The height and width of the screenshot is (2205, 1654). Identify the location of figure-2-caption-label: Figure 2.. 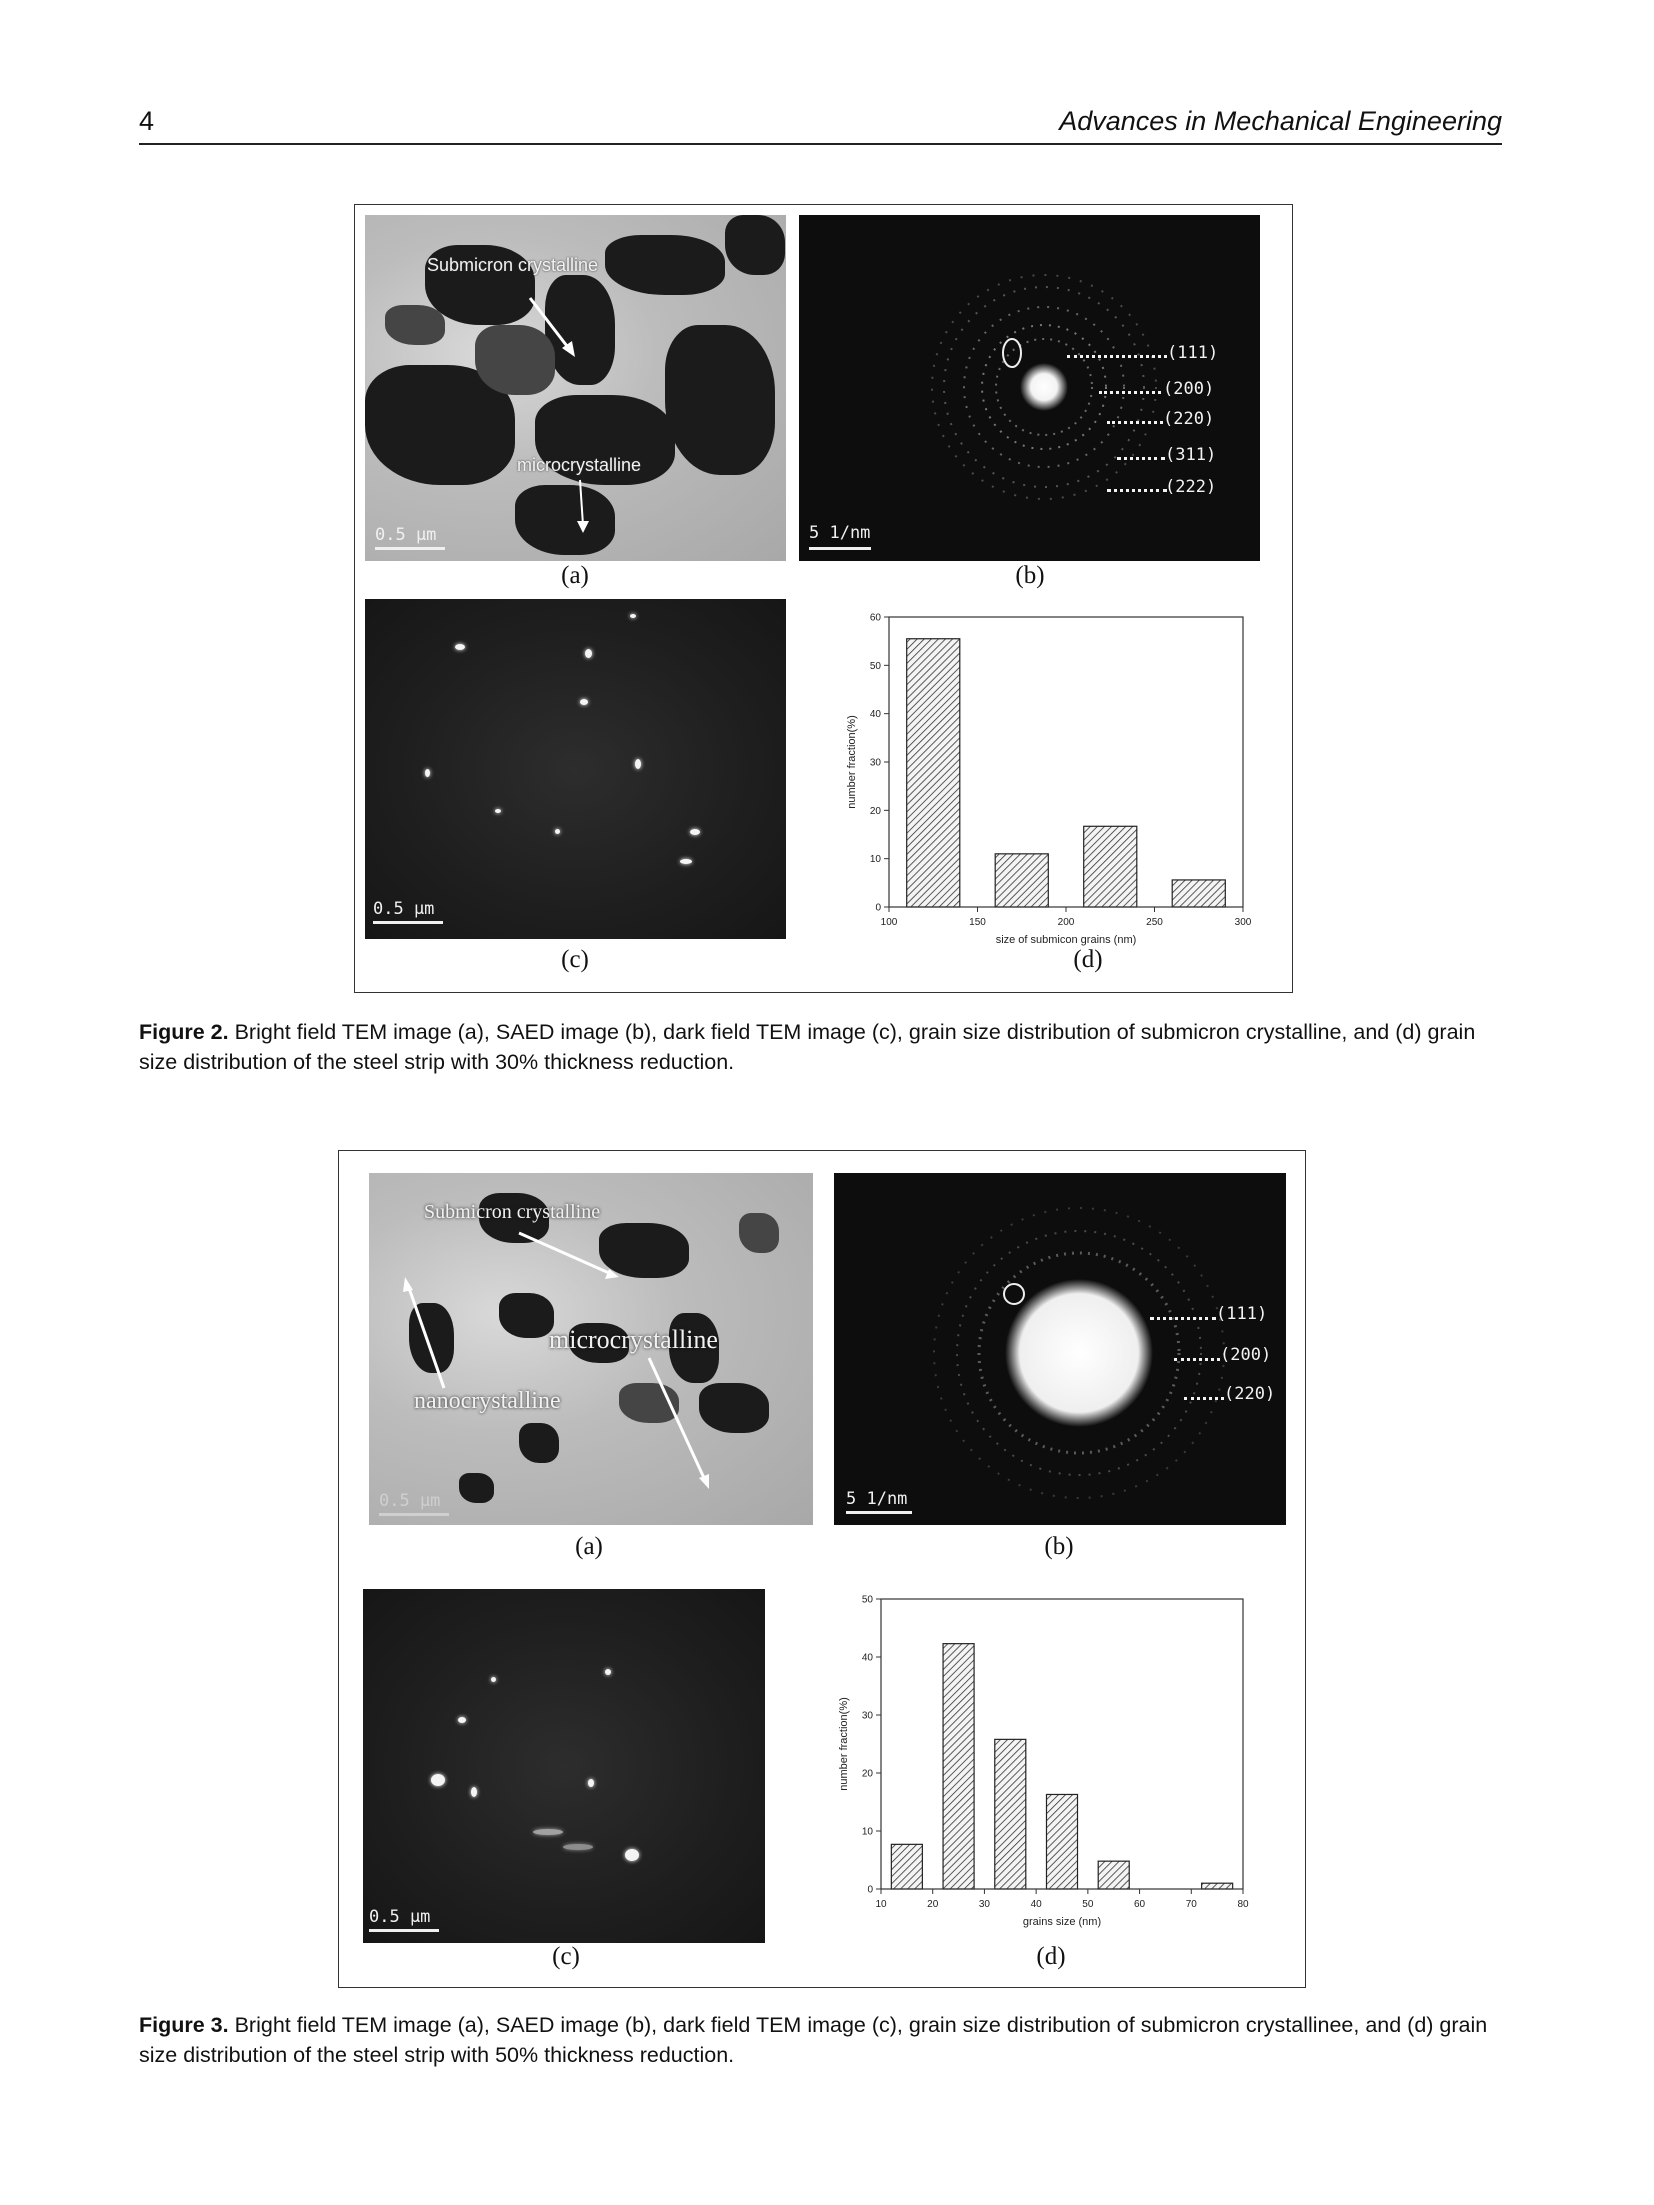
(184, 1032).